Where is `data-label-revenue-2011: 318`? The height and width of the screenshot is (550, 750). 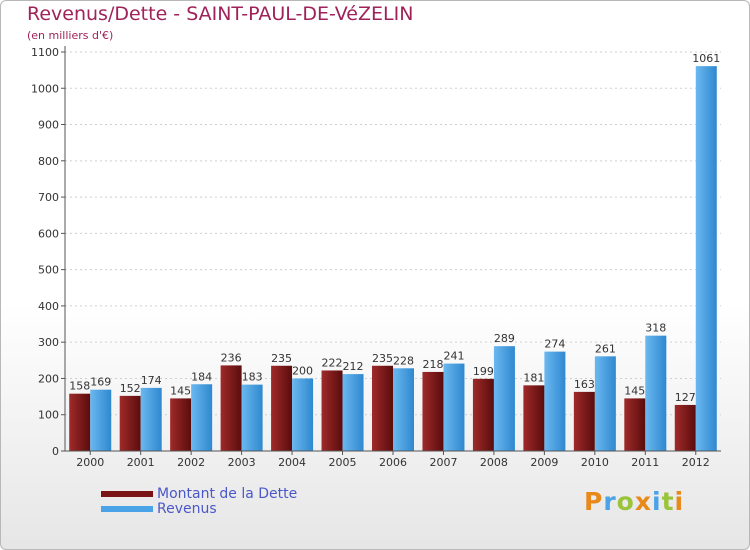 data-label-revenue-2011: 318 is located at coordinates (655, 328).